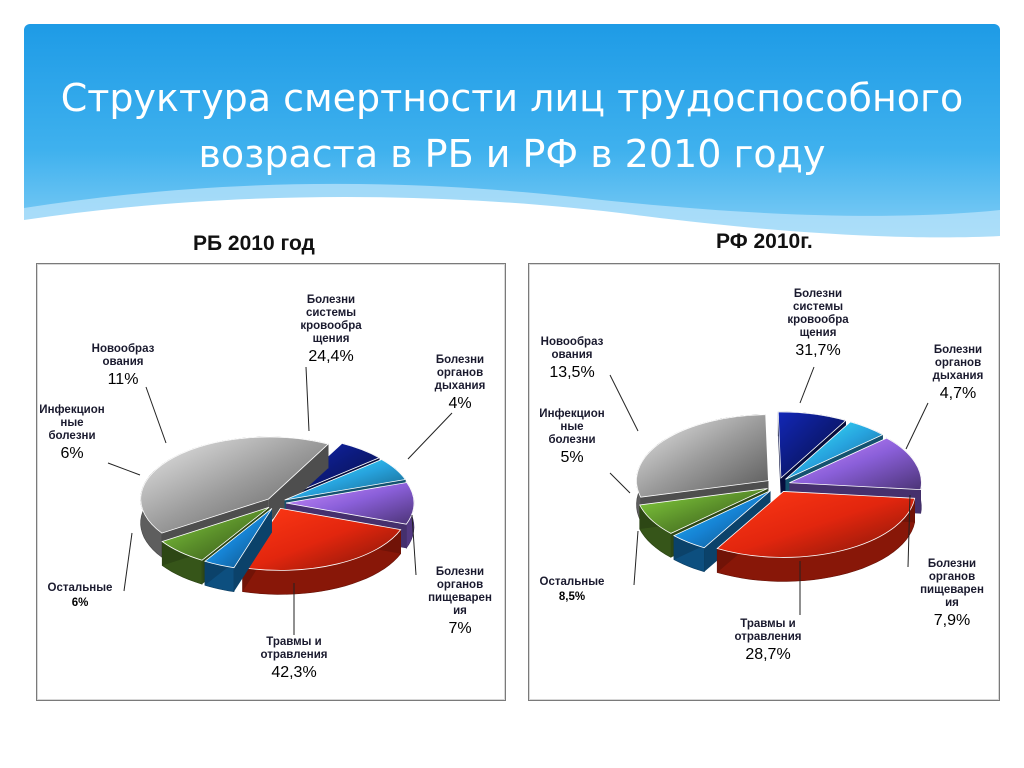 The height and width of the screenshot is (768, 1024). I want to click on slice-value-digest: 7%, so click(459, 628).